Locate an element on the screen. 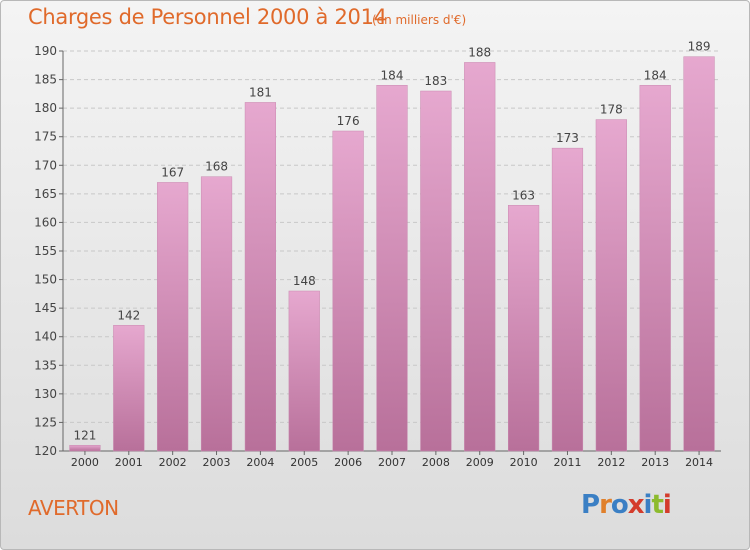 This screenshot has width=750, height=550. x-tick-label: 2013 is located at coordinates (655, 462).